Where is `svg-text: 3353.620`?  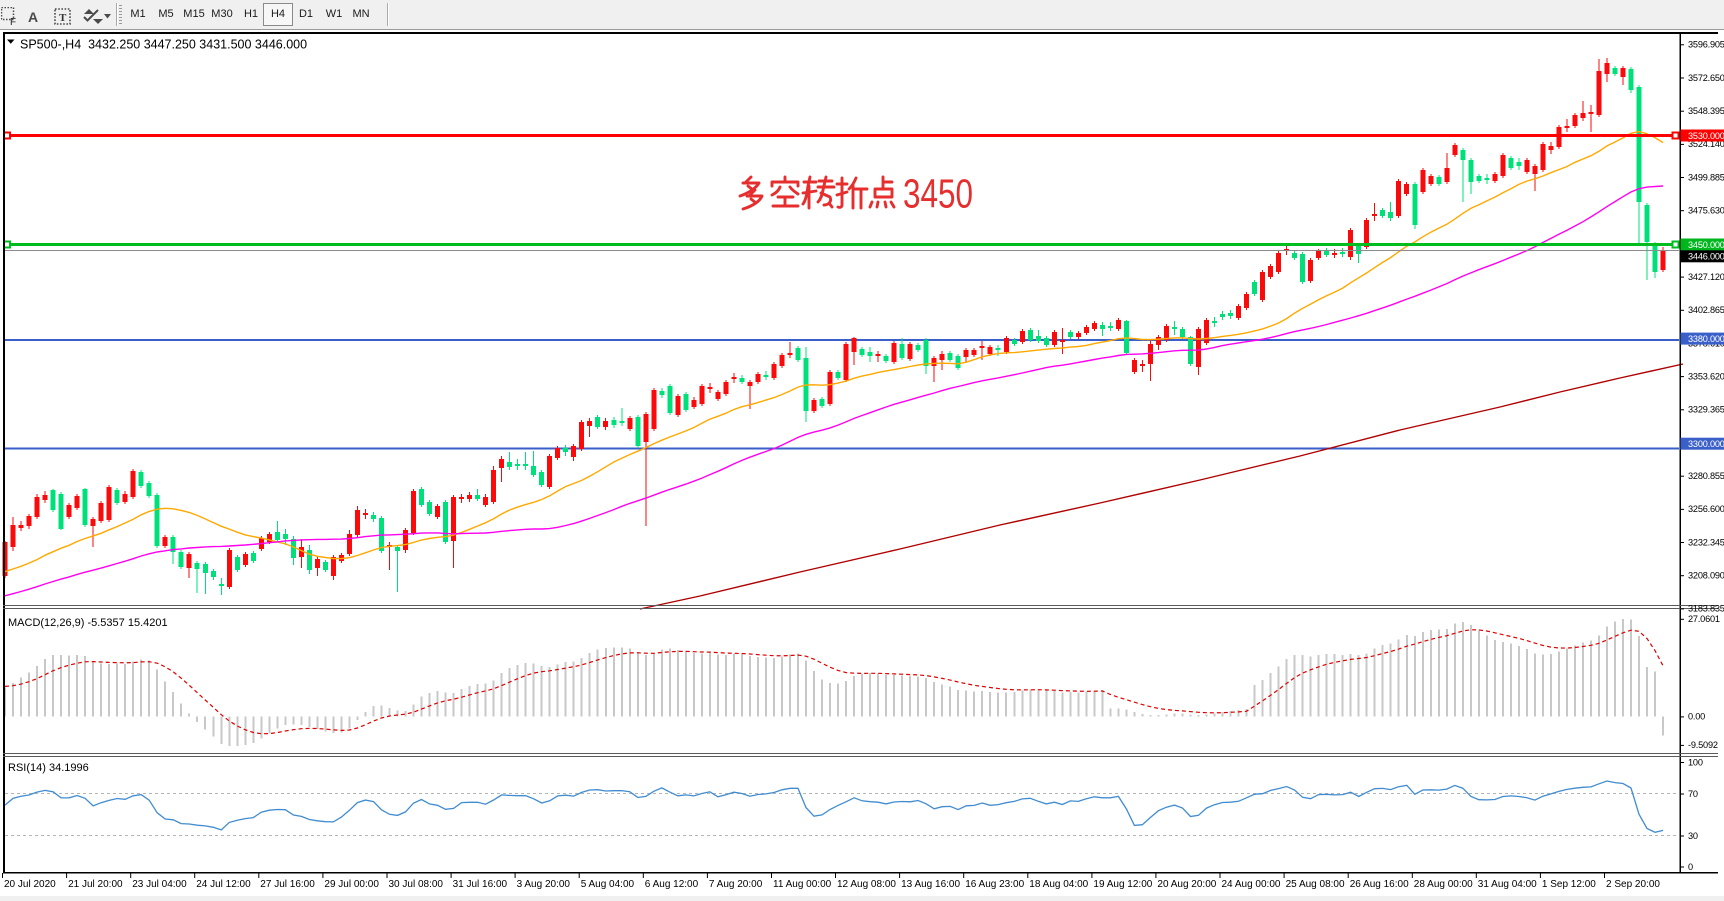 svg-text: 3353.620 is located at coordinates (1706, 376).